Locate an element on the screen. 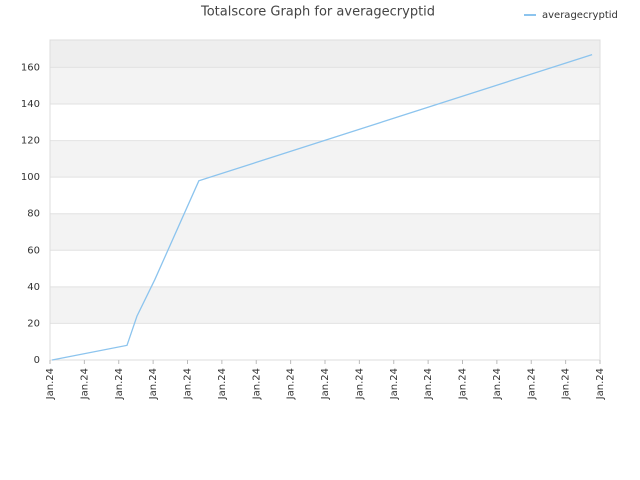 This screenshot has width=640, height=480. y-tick-label: 120 is located at coordinates (30, 141).